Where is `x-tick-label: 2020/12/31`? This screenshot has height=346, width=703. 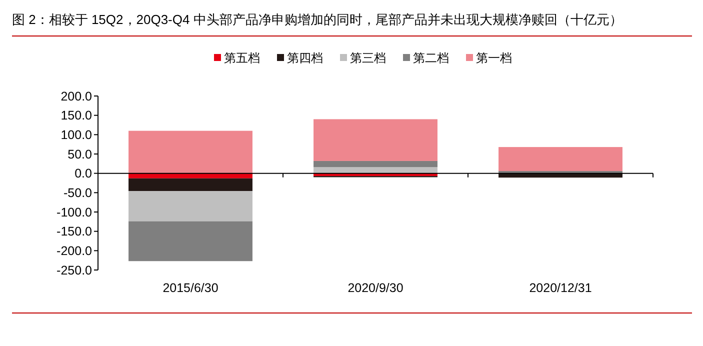 x-tick-label: 2020/12/31 is located at coordinates (560, 288).